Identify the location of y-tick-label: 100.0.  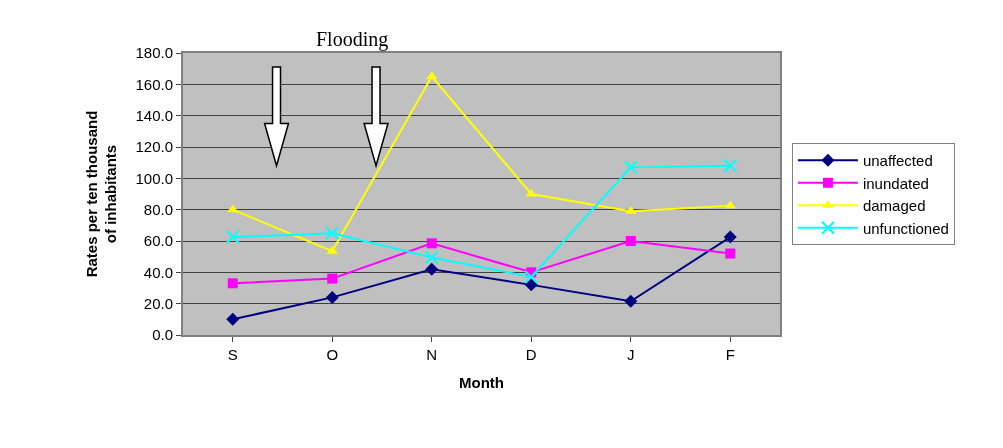
(154, 178).